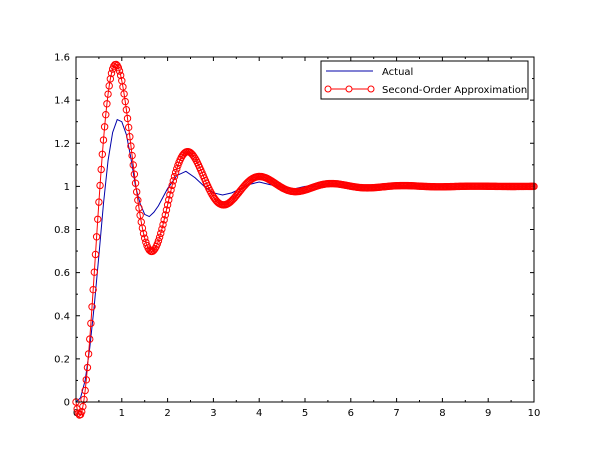 This screenshot has height=460, width=610. What do you see at coordinates (534, 413) in the screenshot?
I see `x-tick-label: 10` at bounding box center [534, 413].